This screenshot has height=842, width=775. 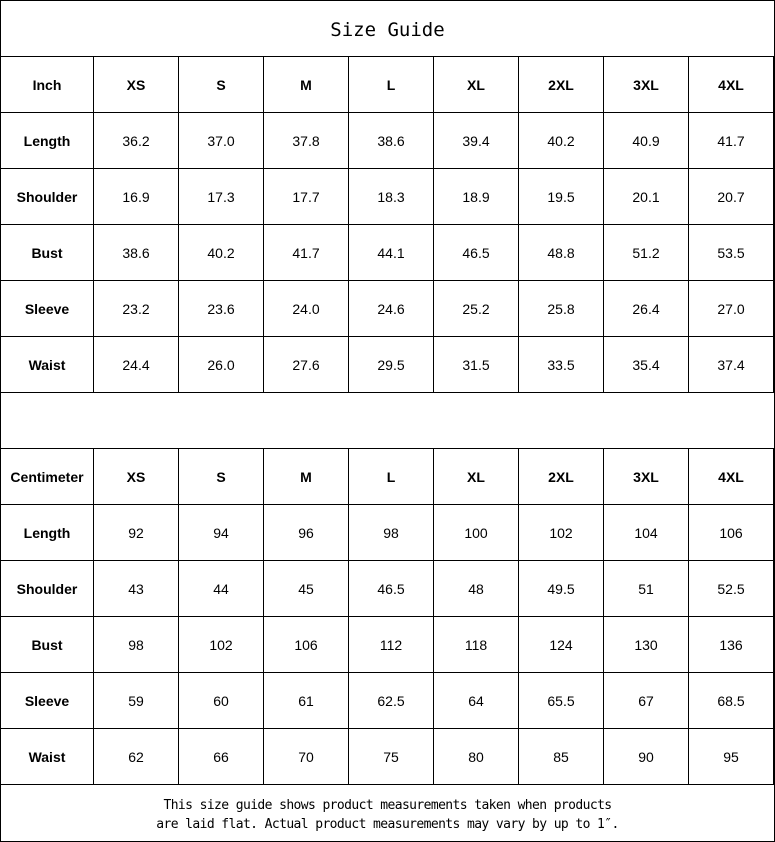 I want to click on measurement-value: 26.0, so click(x=221, y=364).